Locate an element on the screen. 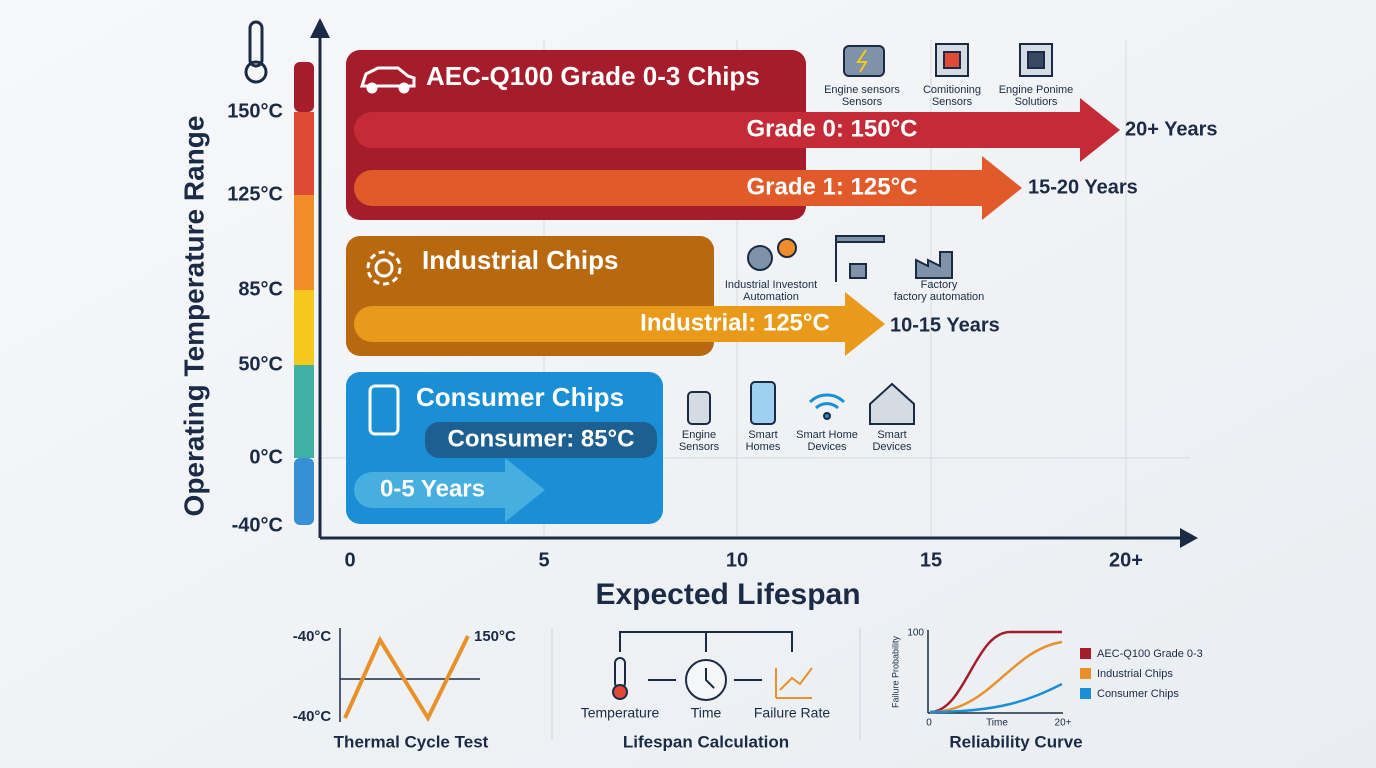 The height and width of the screenshot is (768, 1376). lifespan-flow is located at coordinates (712, 666).